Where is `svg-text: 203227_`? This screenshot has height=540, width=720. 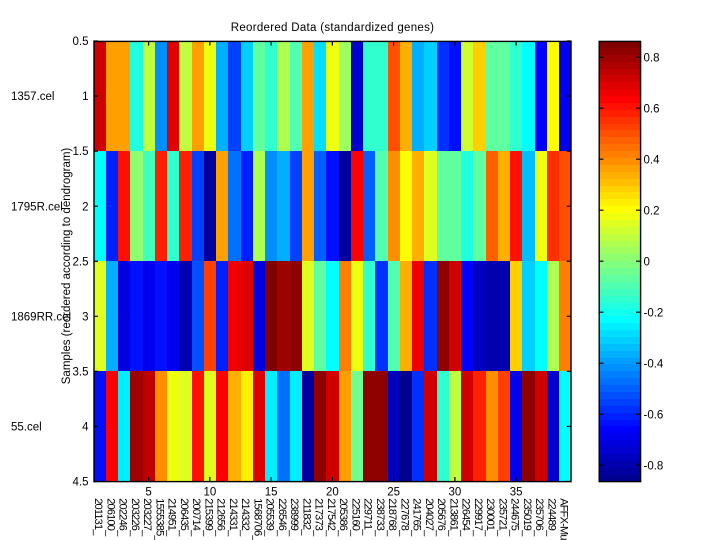
svg-text: 203227_ is located at coordinates (147, 517).